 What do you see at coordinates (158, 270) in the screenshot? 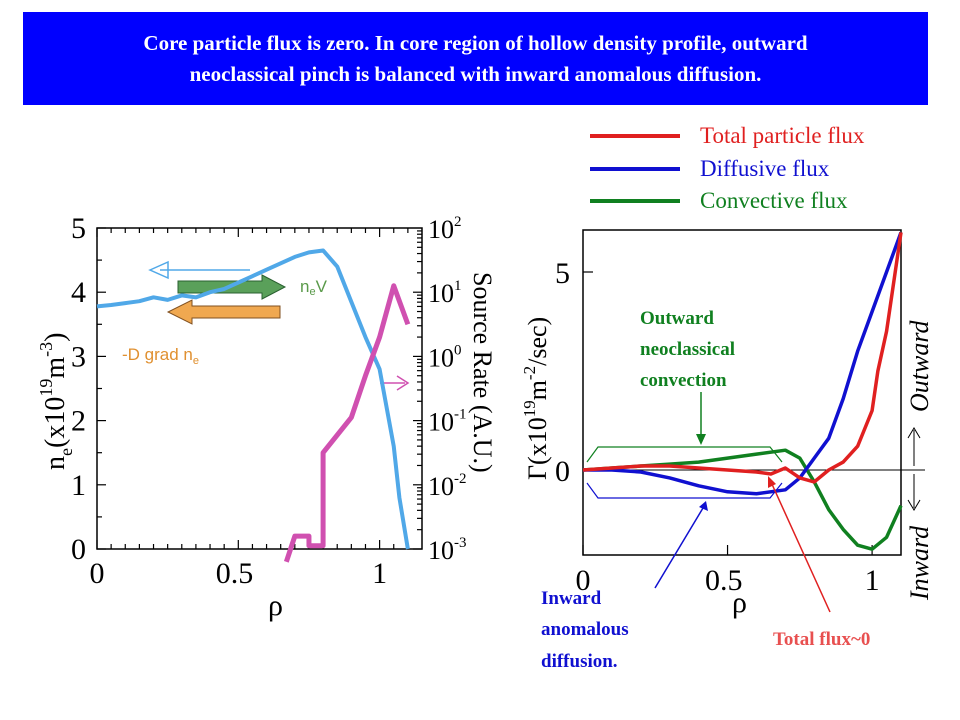
I see `density-arrow-head` at bounding box center [158, 270].